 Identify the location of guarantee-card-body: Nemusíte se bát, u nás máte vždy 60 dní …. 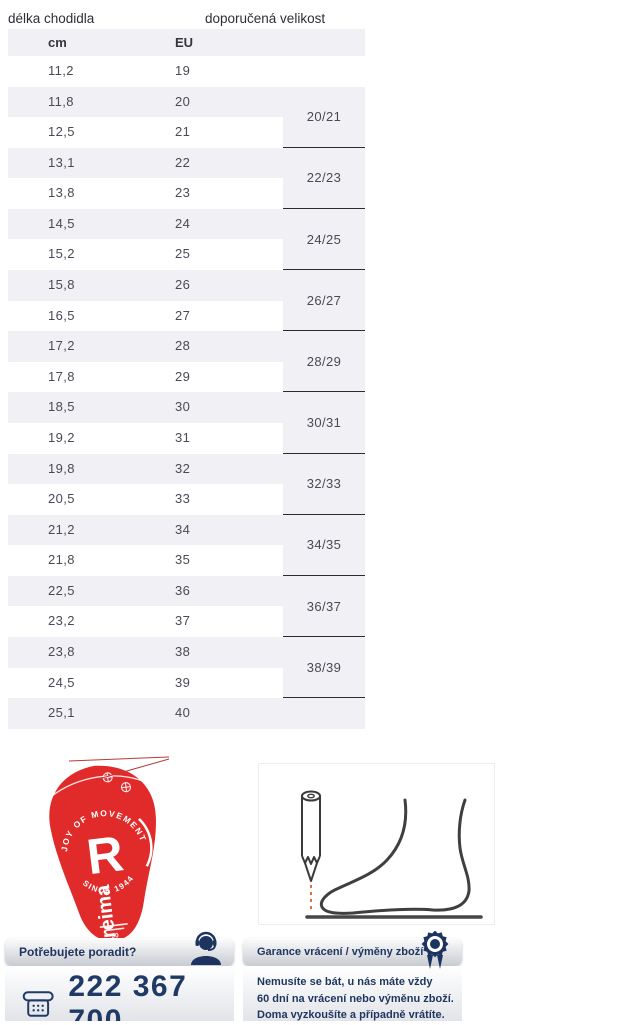
(352, 993).